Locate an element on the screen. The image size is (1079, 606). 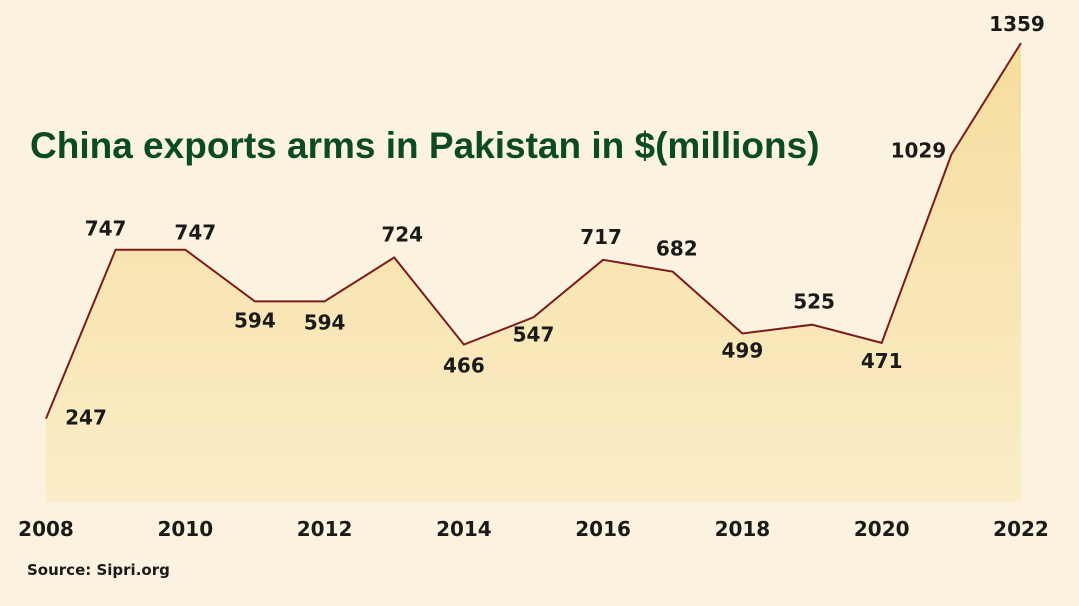
x-tick-label: 2016 is located at coordinates (603, 529).